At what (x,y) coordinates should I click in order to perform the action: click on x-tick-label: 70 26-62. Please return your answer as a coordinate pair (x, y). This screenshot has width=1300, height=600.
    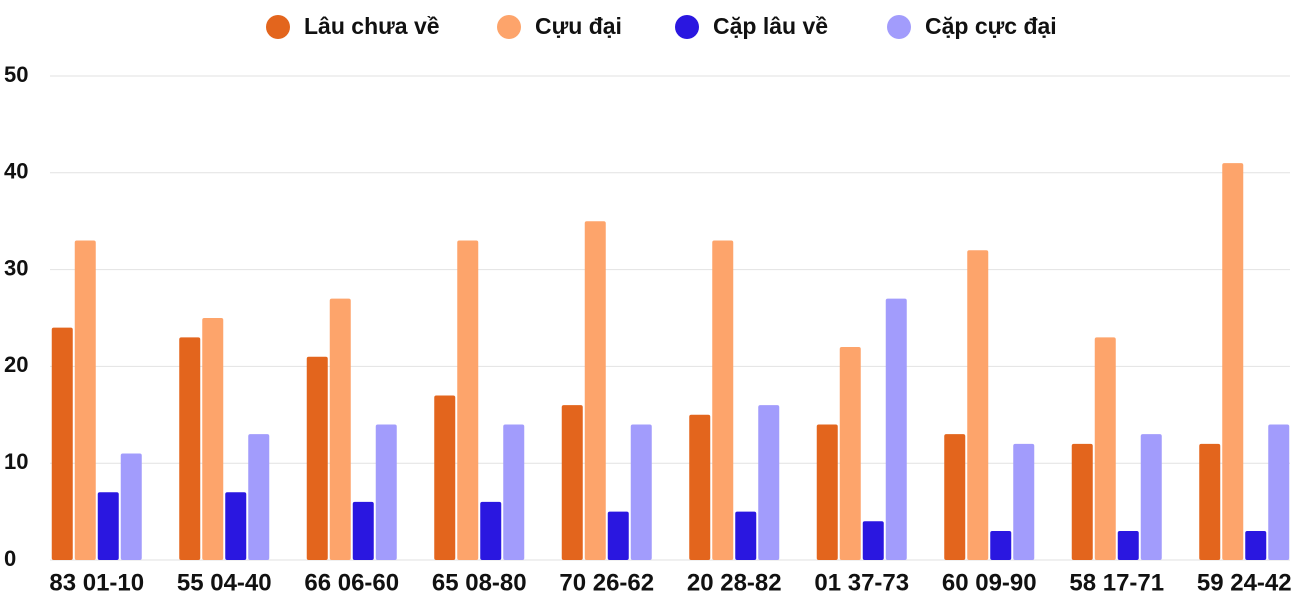
    Looking at the image, I should click on (606, 582).